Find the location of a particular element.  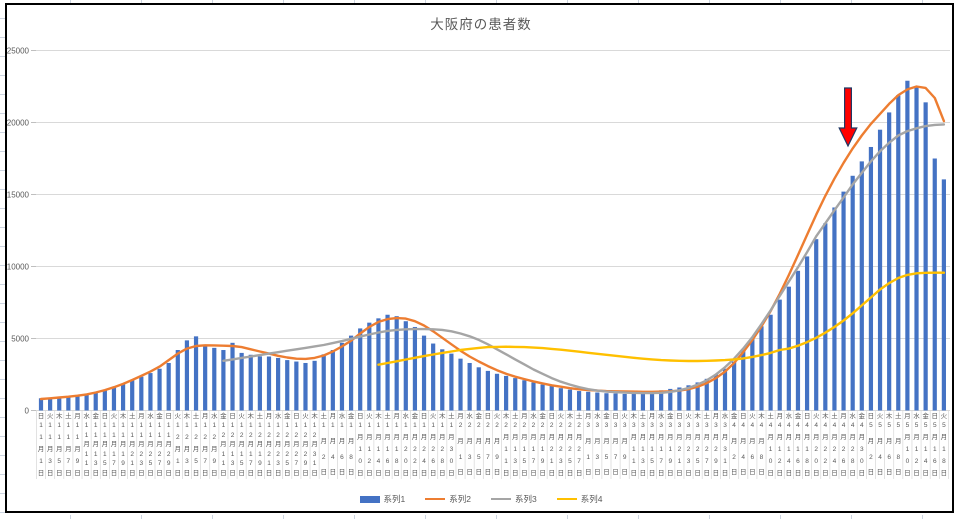

legend-item-series3: 系列3 is located at coordinates (514, 499).